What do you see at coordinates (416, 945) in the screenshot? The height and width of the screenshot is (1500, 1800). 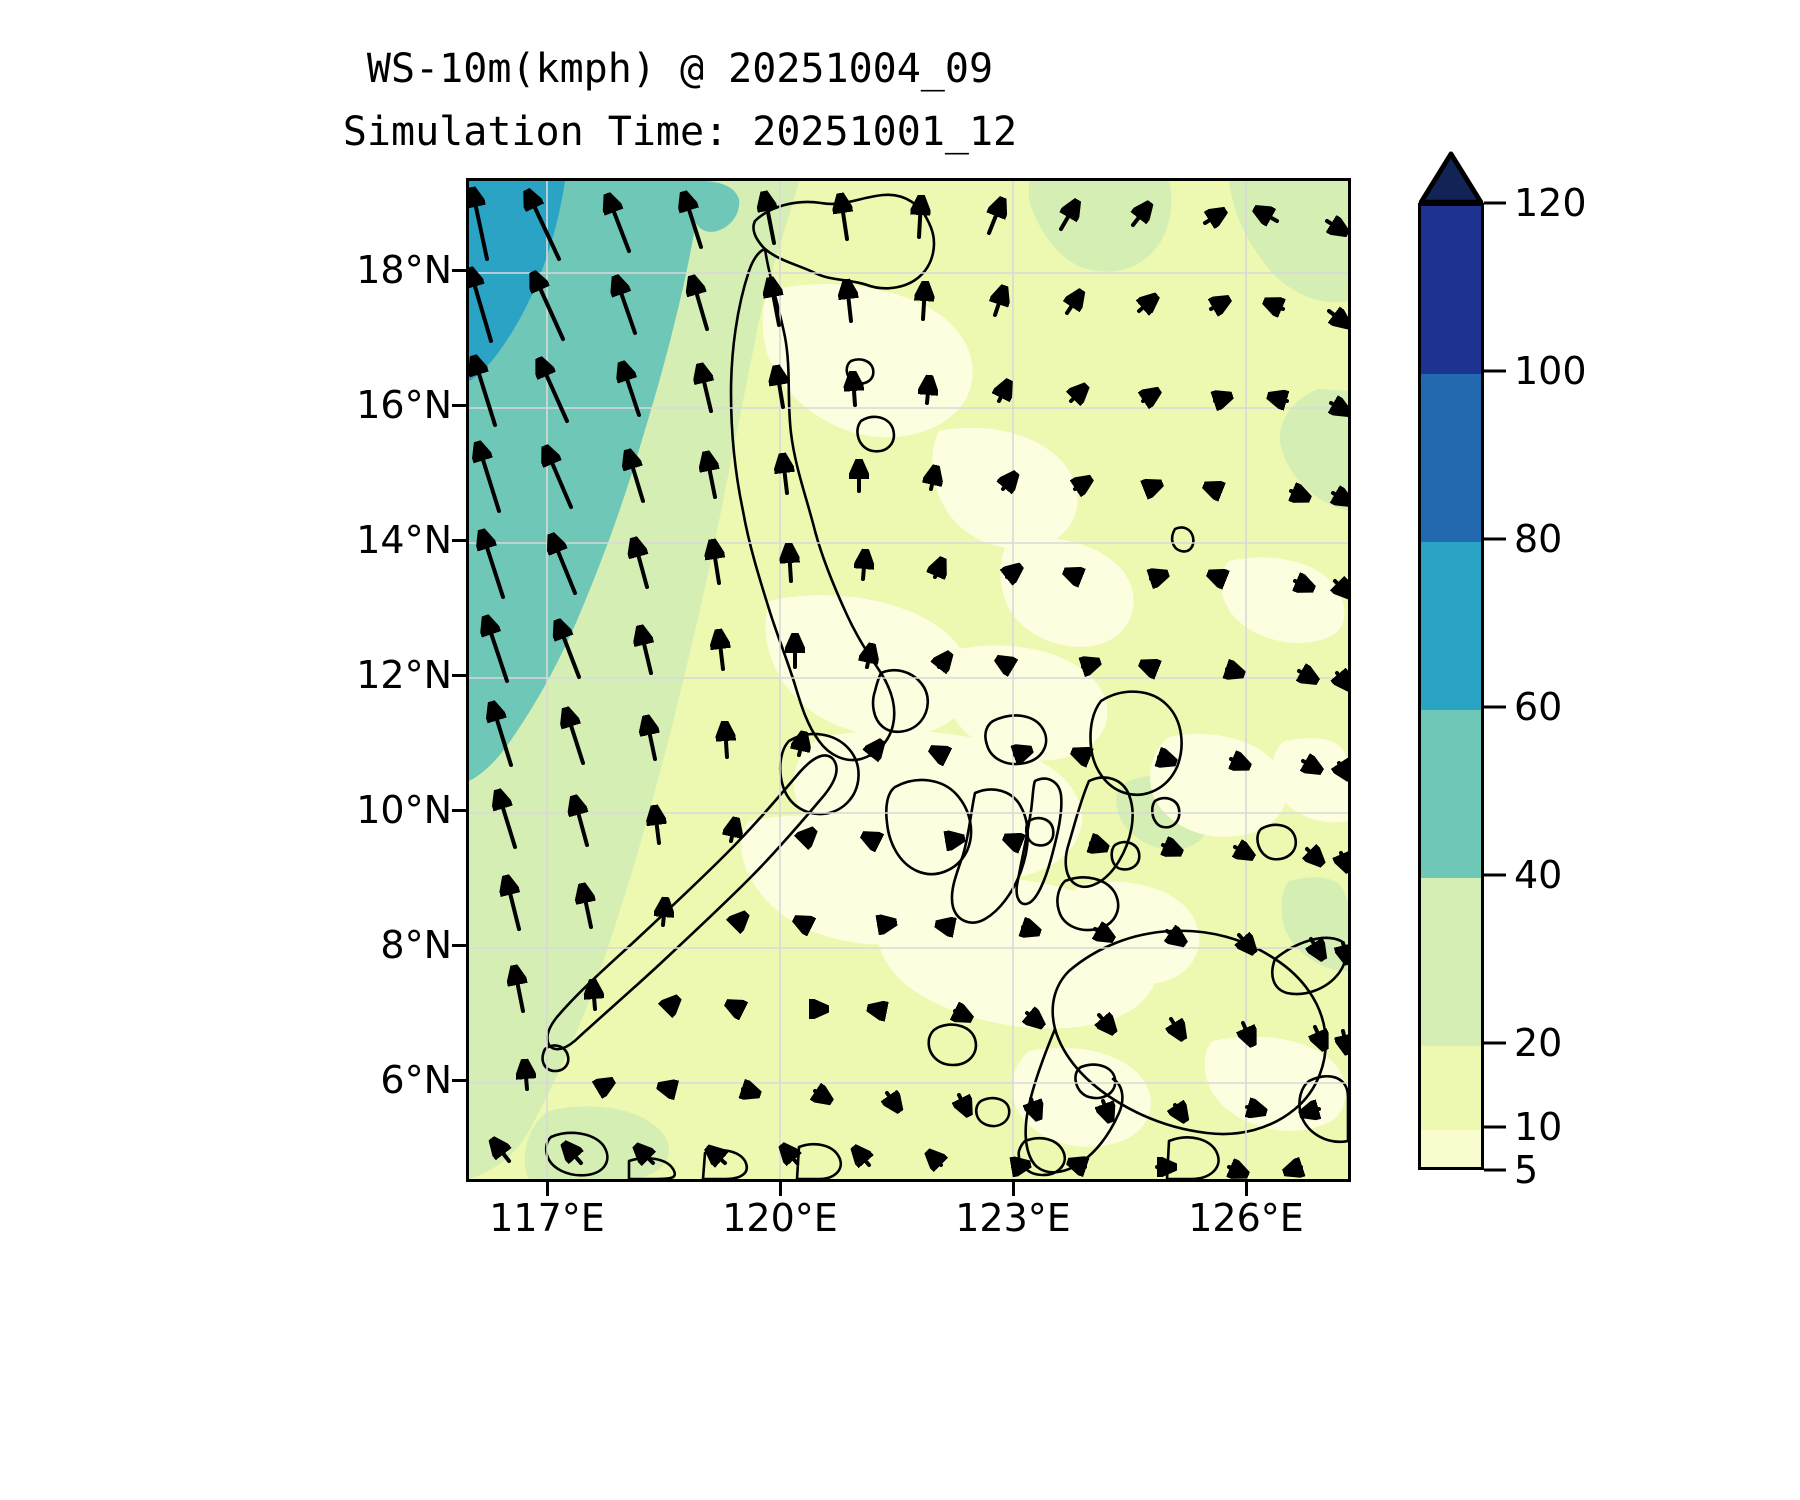 I see `ytick-label-8N: 8°N` at bounding box center [416, 945].